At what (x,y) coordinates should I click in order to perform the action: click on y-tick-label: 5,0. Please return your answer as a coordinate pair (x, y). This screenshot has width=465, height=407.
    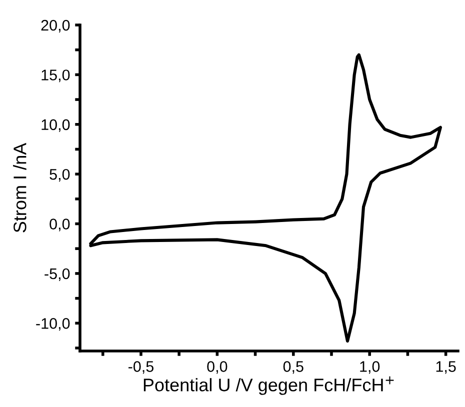
    Looking at the image, I should click on (60, 175).